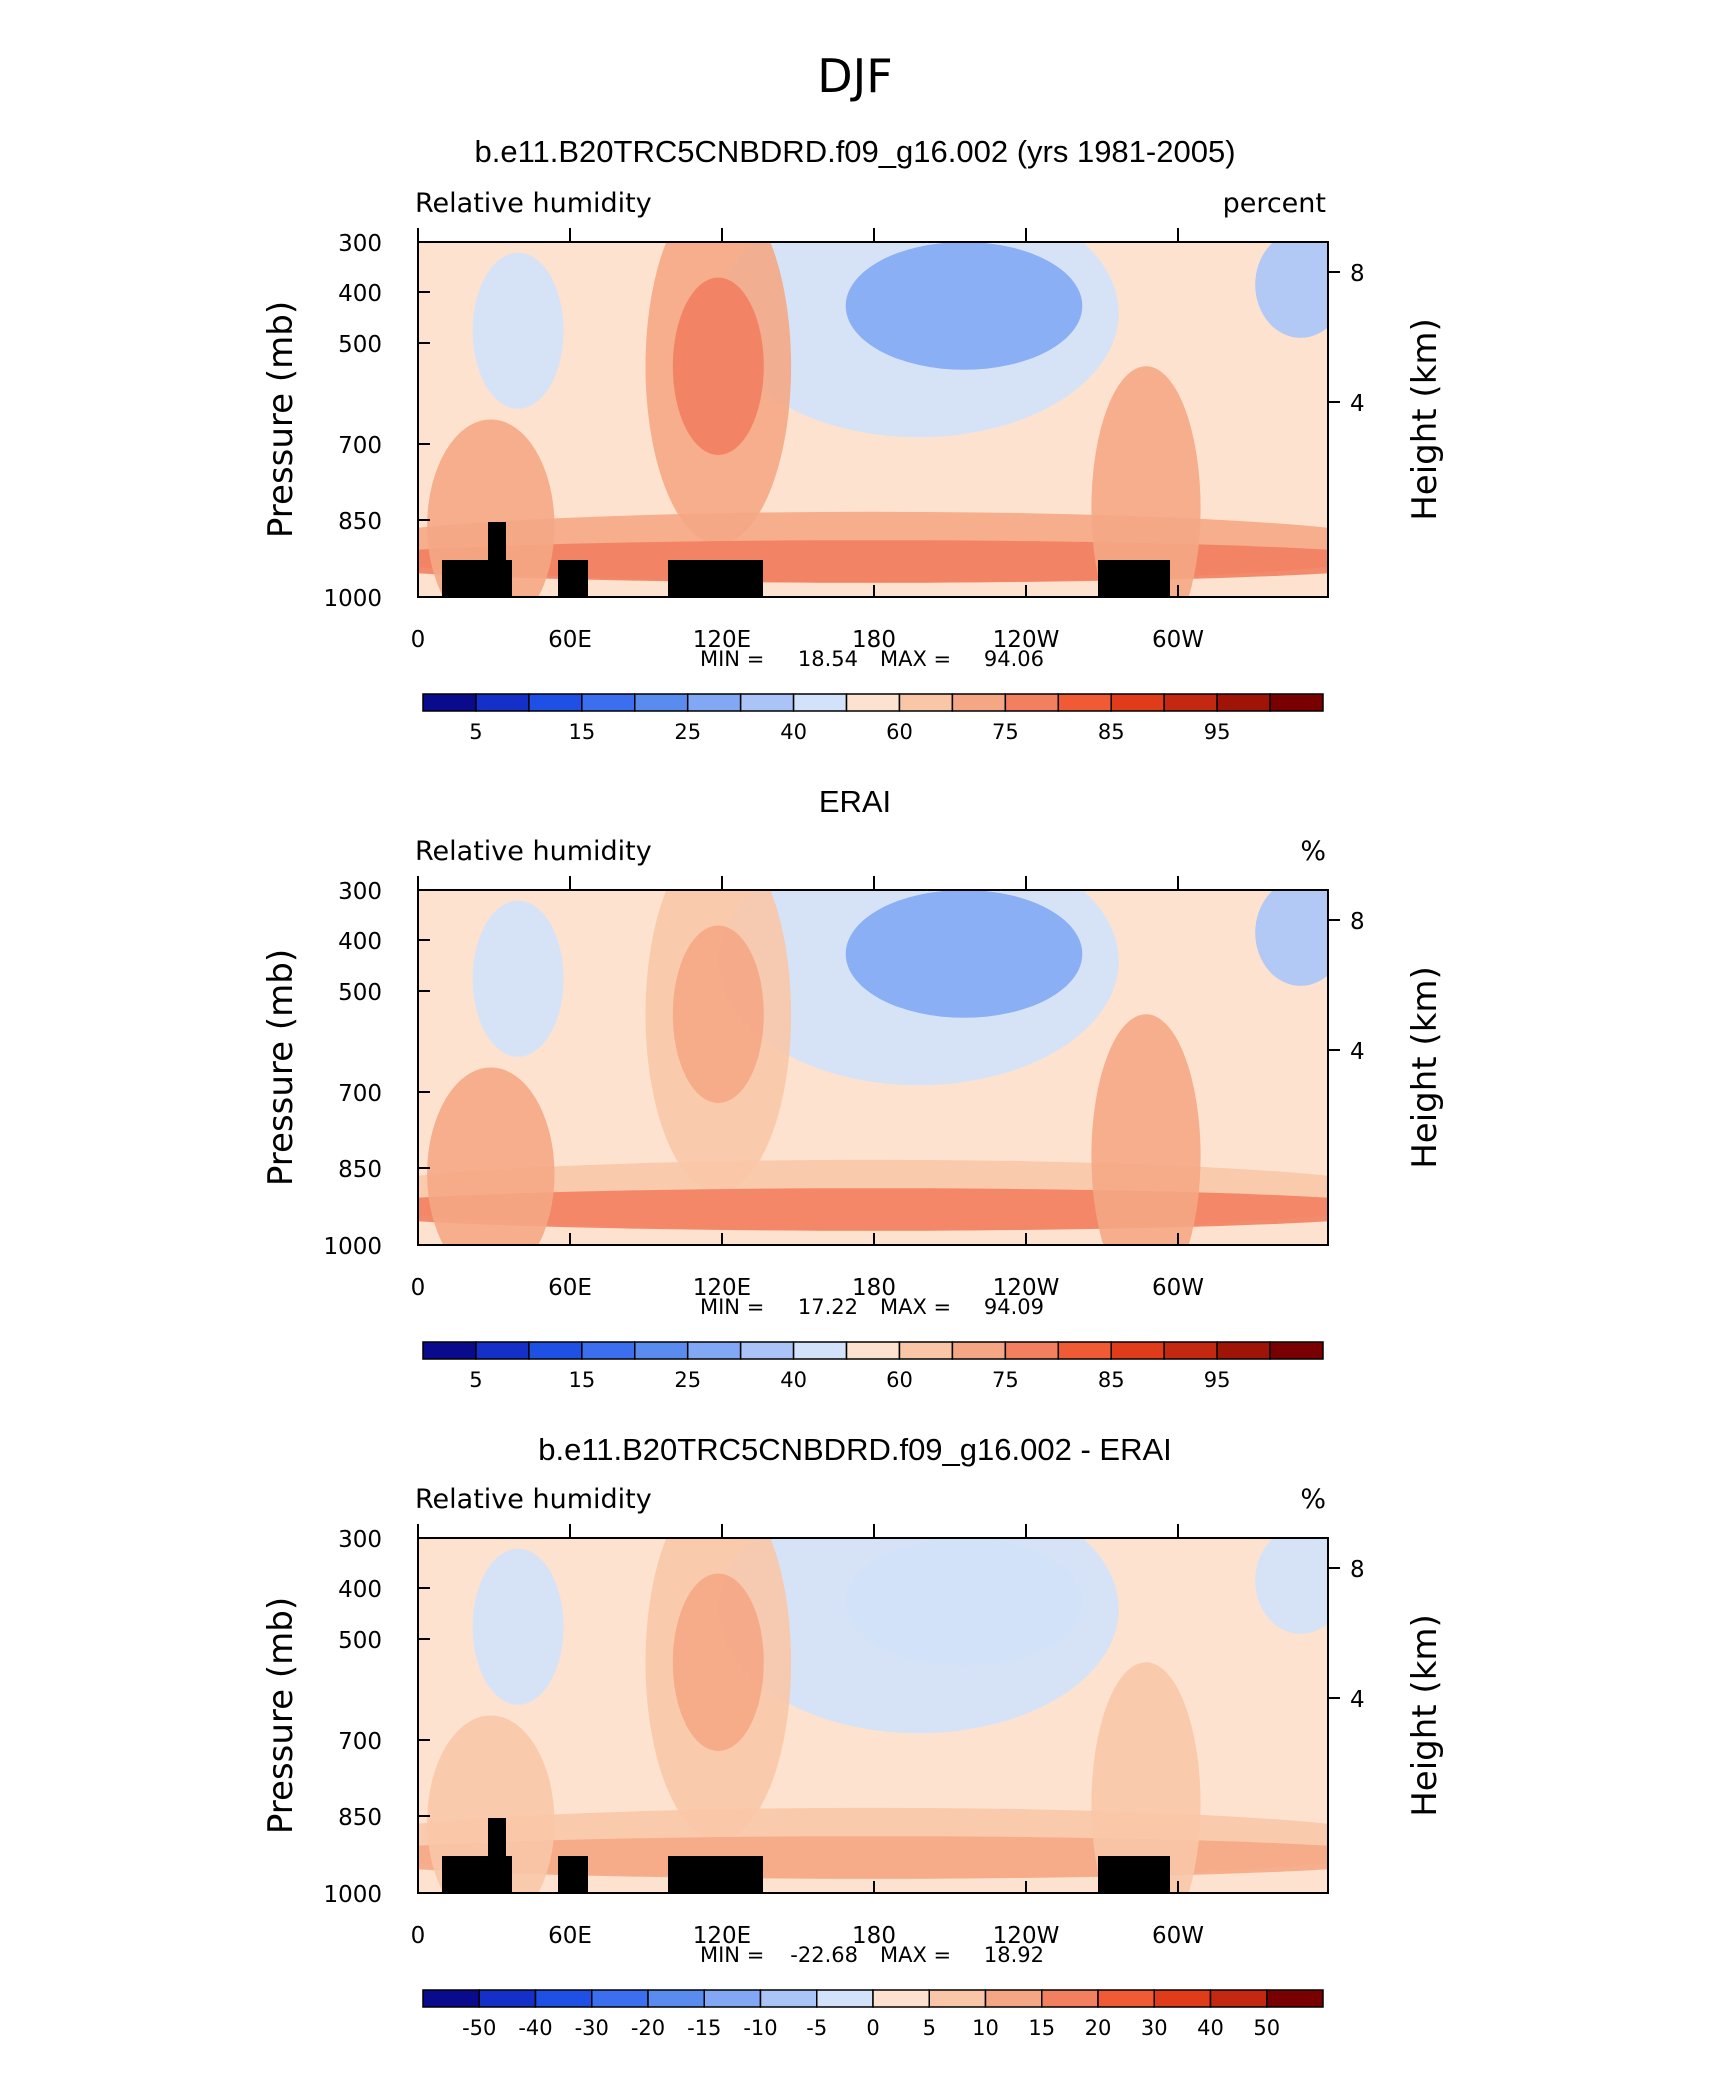 Image resolution: width=1710 pixels, height=2074 pixels. What do you see at coordinates (793, 732) in the screenshot?
I see `colorbar-label: 40` at bounding box center [793, 732].